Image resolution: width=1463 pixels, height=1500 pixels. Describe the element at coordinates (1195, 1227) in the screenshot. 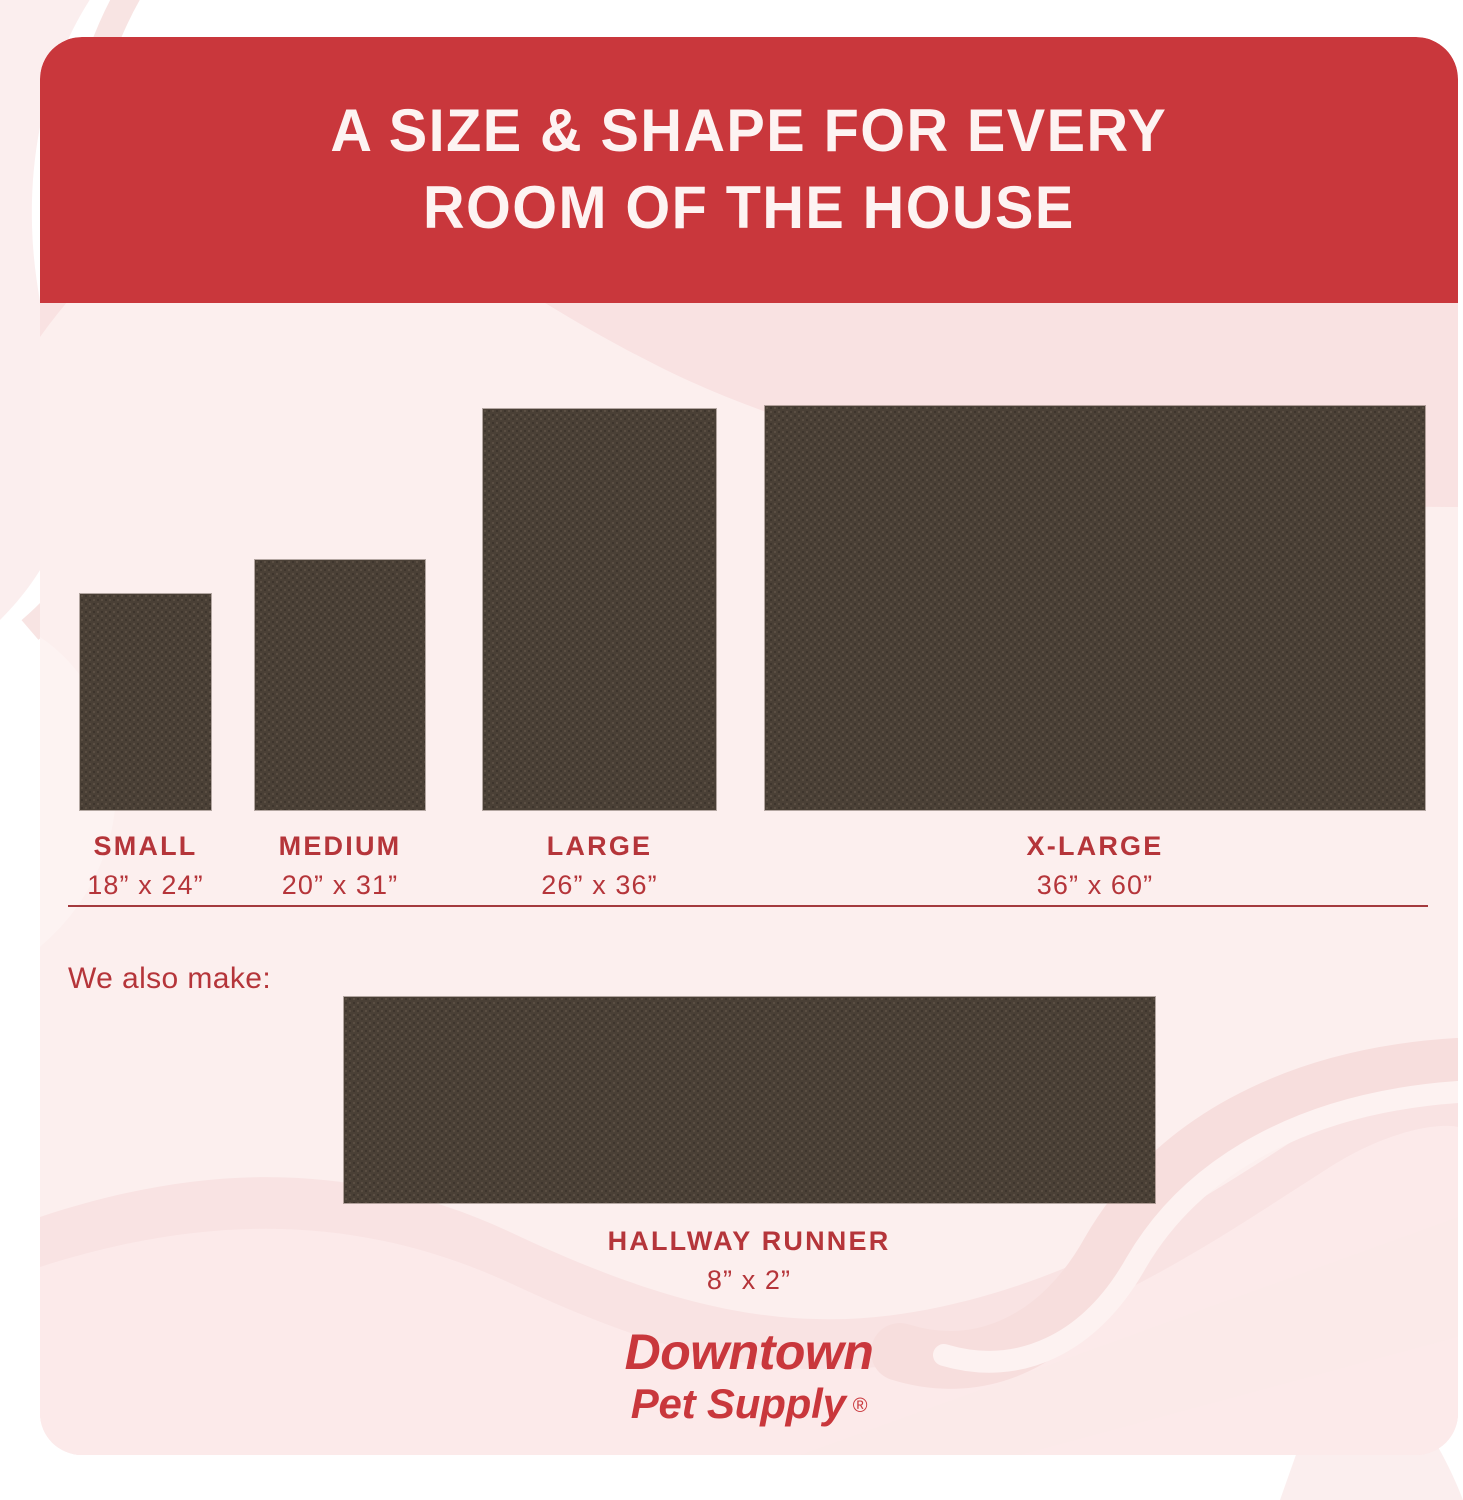

I see `bone-swirl-inner` at that location.